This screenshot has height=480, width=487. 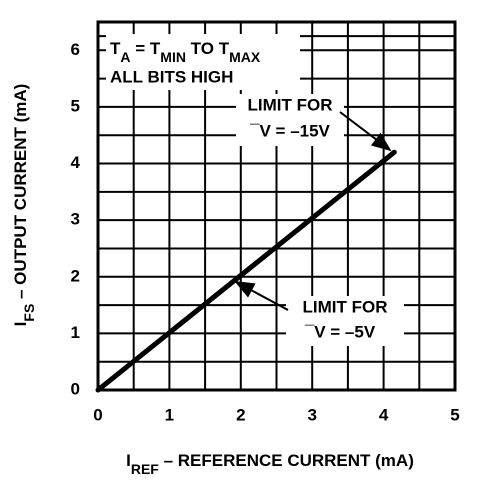 I want to click on y-axis-label: IFS – OUTPUT CURRENT (mA), so click(x=23, y=205).